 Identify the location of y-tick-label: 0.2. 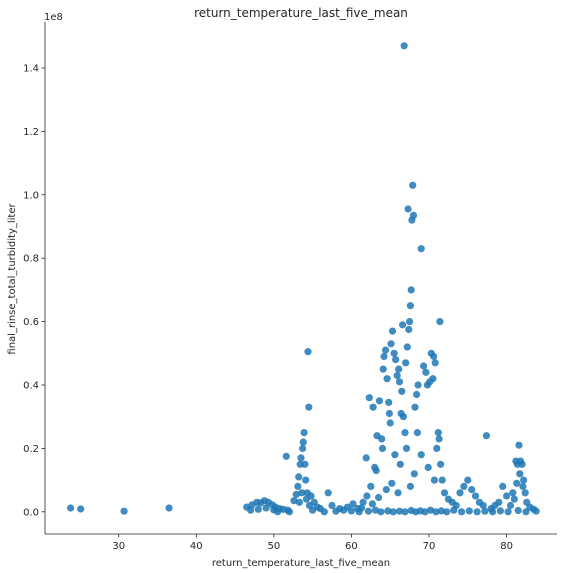
(31, 449).